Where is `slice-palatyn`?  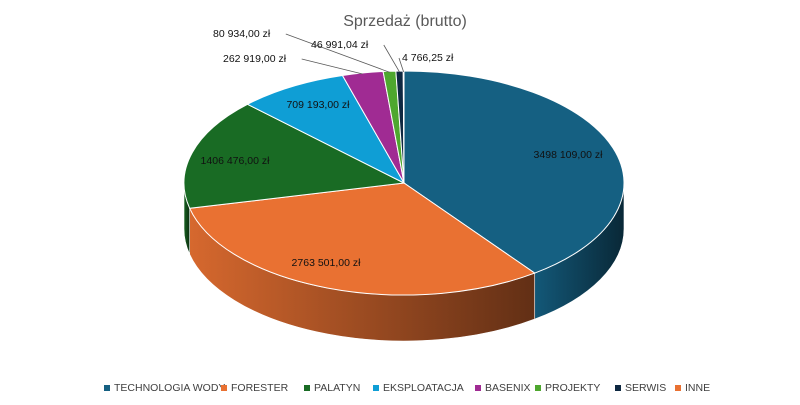 slice-palatyn is located at coordinates (294, 156).